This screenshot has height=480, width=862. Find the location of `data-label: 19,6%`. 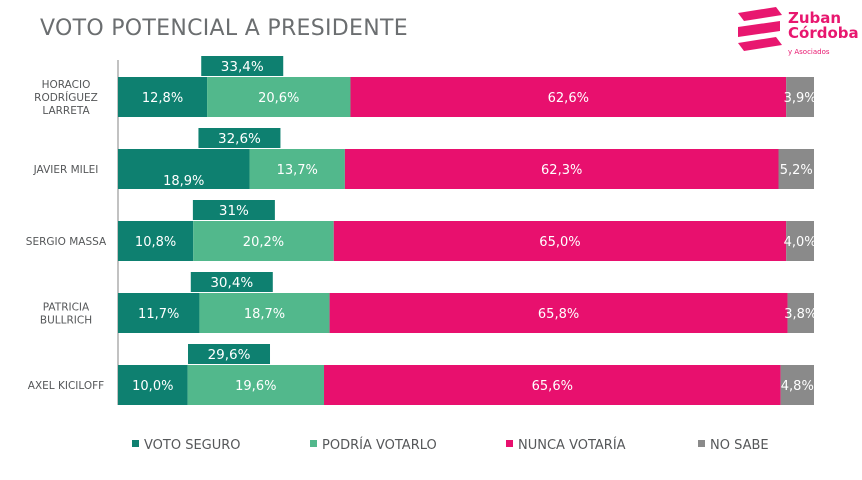

data-label: 19,6% is located at coordinates (255, 386).